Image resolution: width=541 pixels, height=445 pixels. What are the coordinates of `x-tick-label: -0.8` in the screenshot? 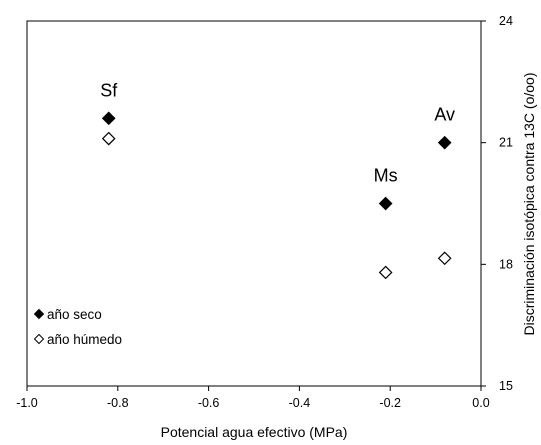 It's located at (118, 403).